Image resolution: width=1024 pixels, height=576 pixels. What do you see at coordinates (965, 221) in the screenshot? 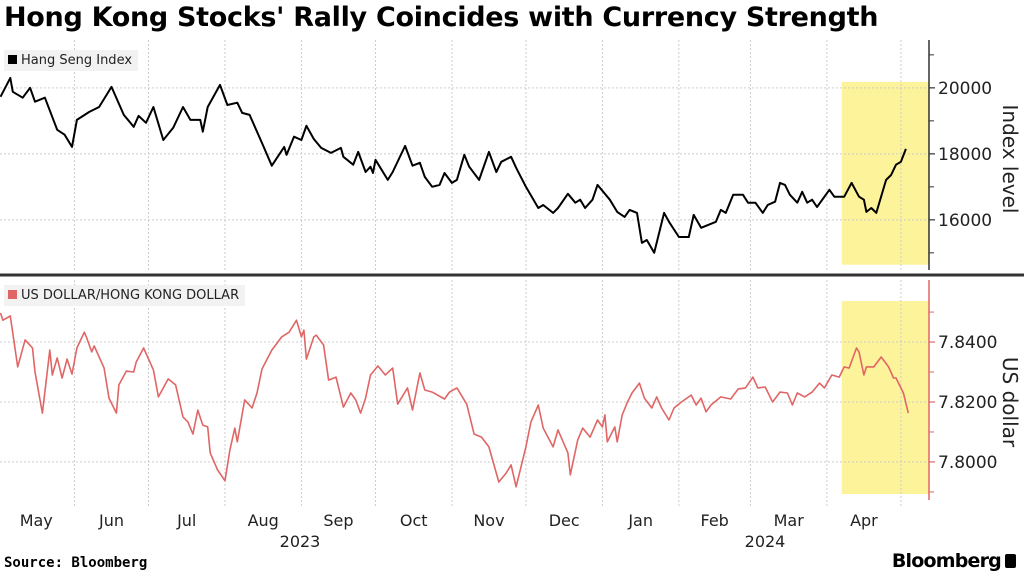
I see `y-tick-label: 16000` at bounding box center [965, 221].